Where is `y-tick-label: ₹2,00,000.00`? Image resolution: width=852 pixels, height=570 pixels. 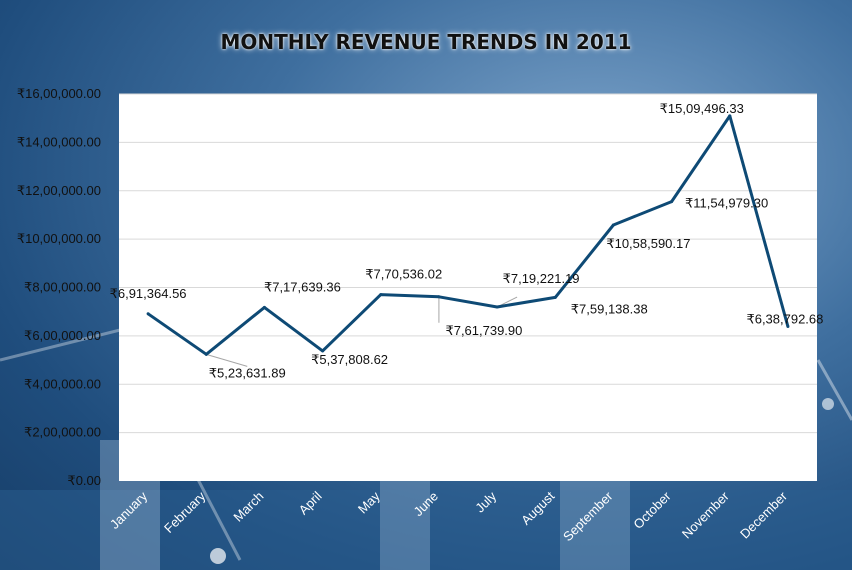
y-tick-label: ₹2,00,000.00 is located at coordinates (62, 432).